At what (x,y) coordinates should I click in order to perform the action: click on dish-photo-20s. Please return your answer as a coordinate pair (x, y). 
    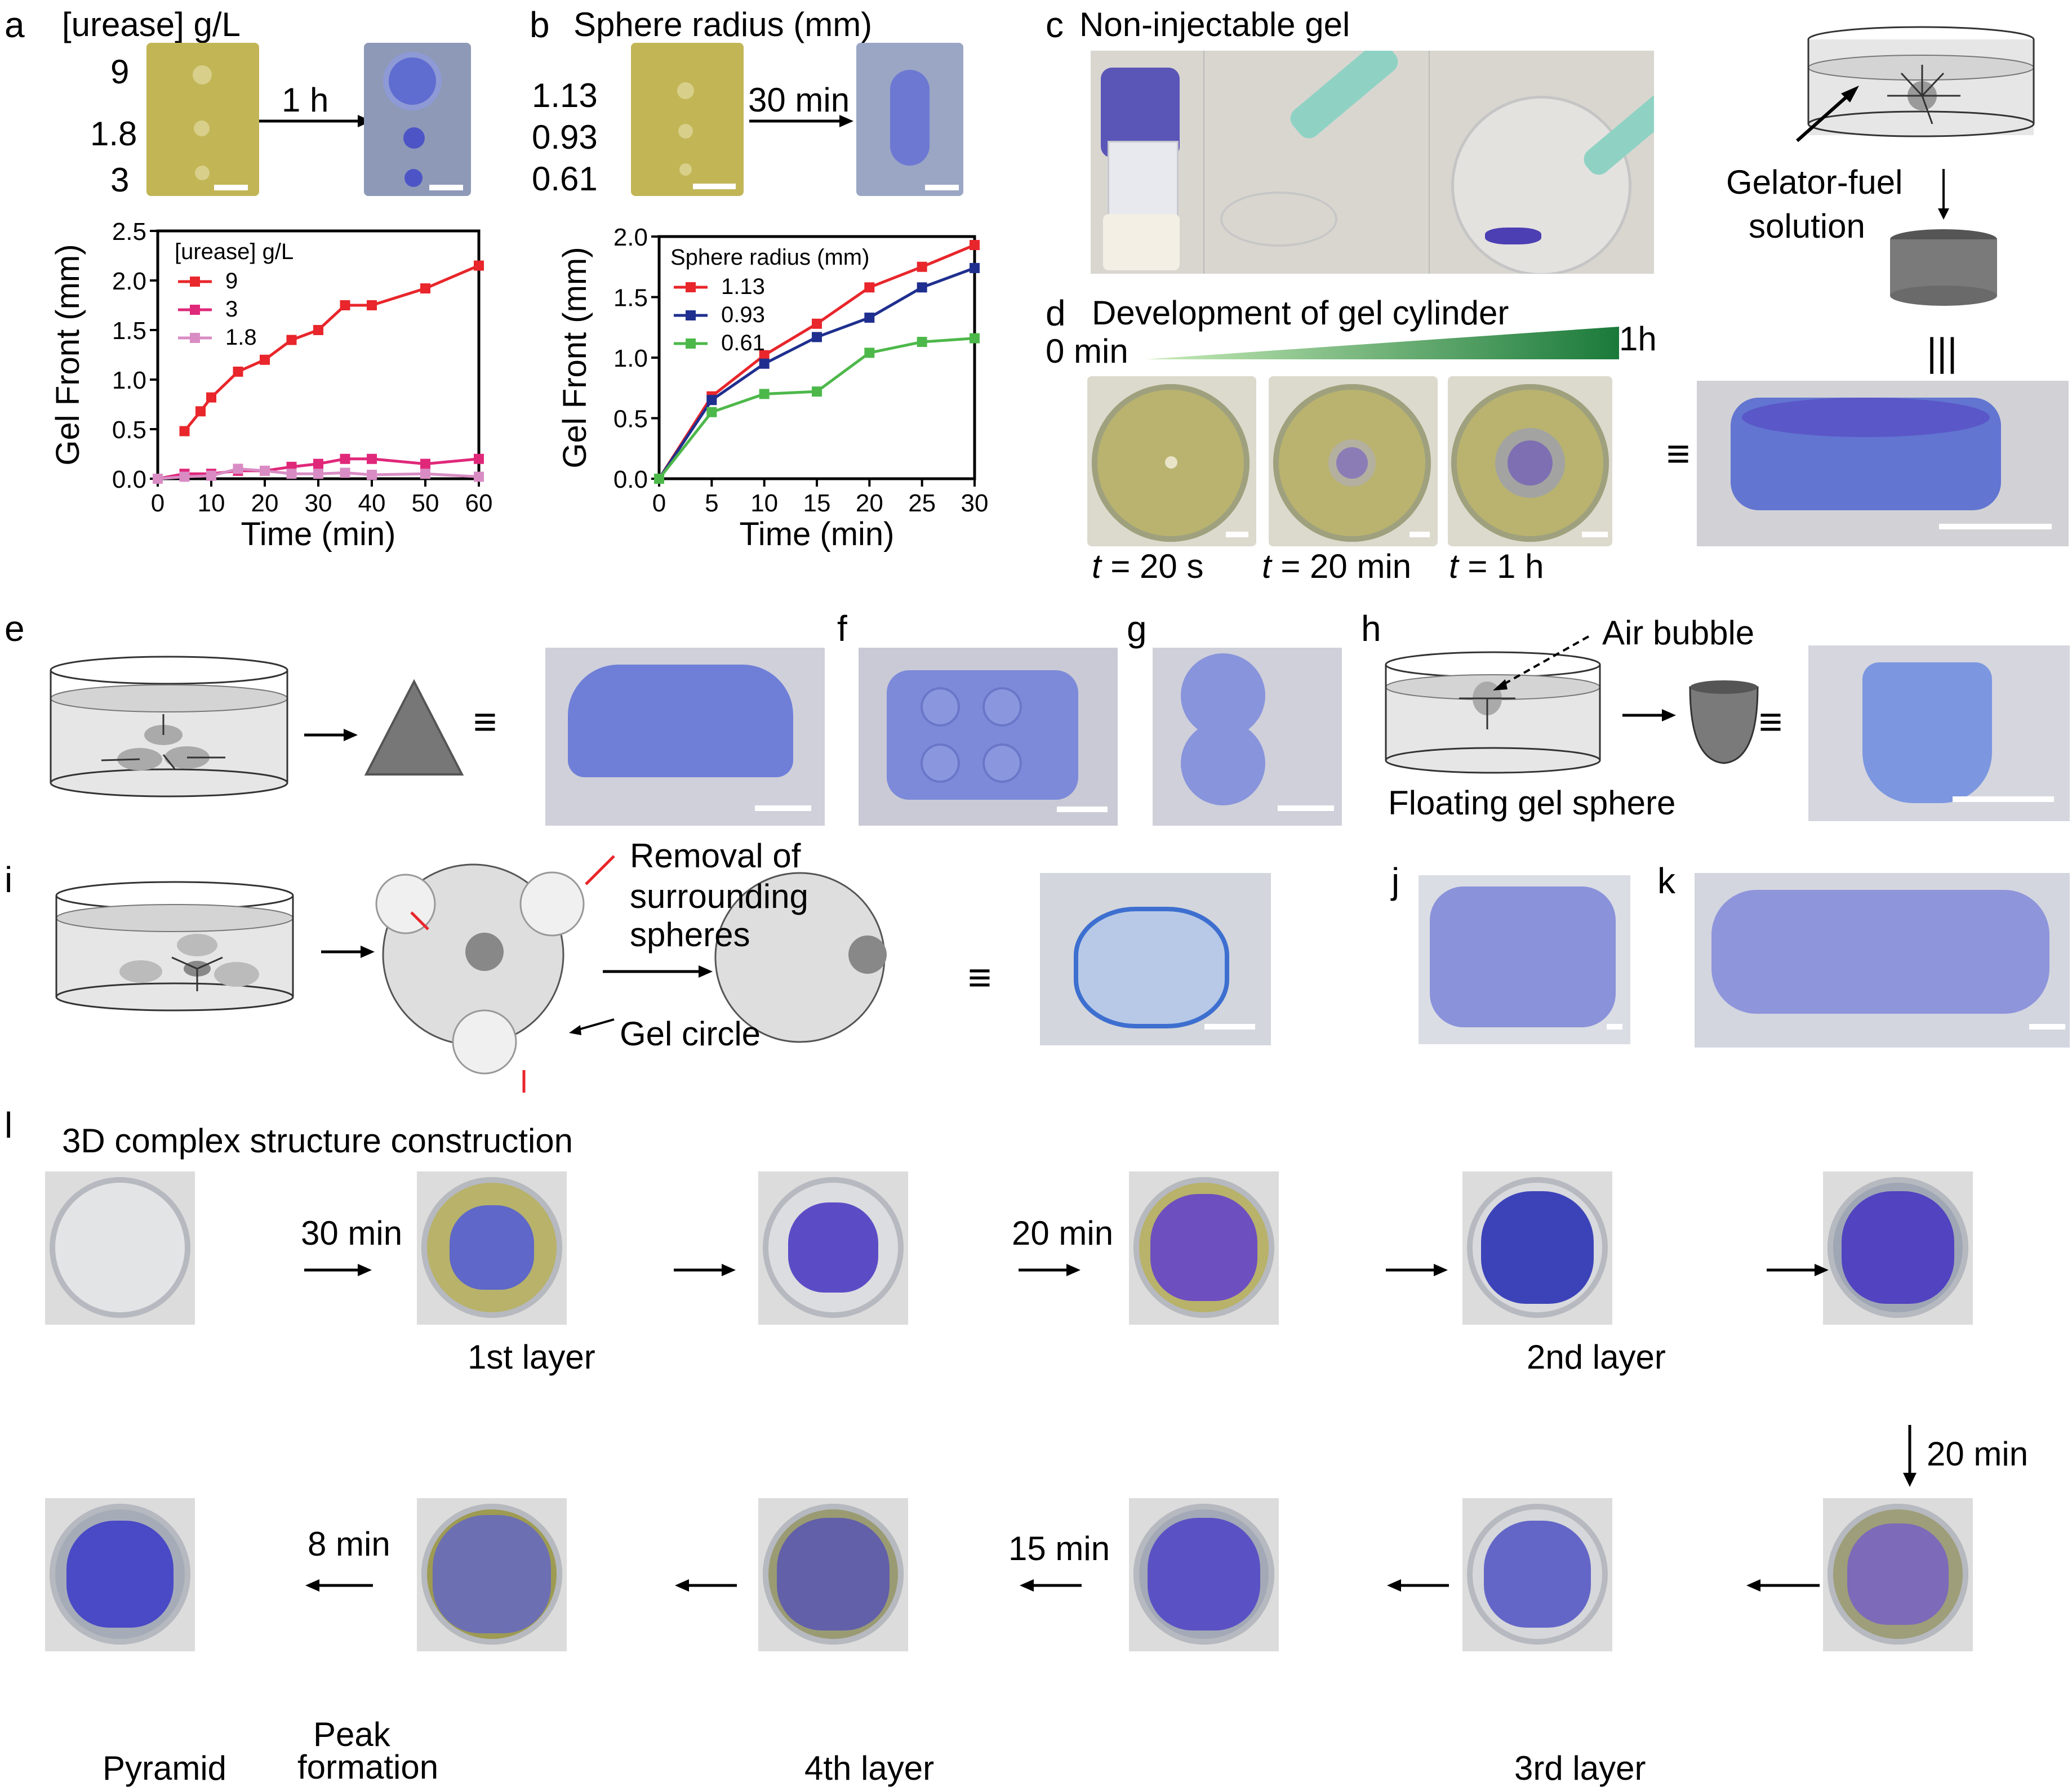
    Looking at the image, I should click on (1171, 461).